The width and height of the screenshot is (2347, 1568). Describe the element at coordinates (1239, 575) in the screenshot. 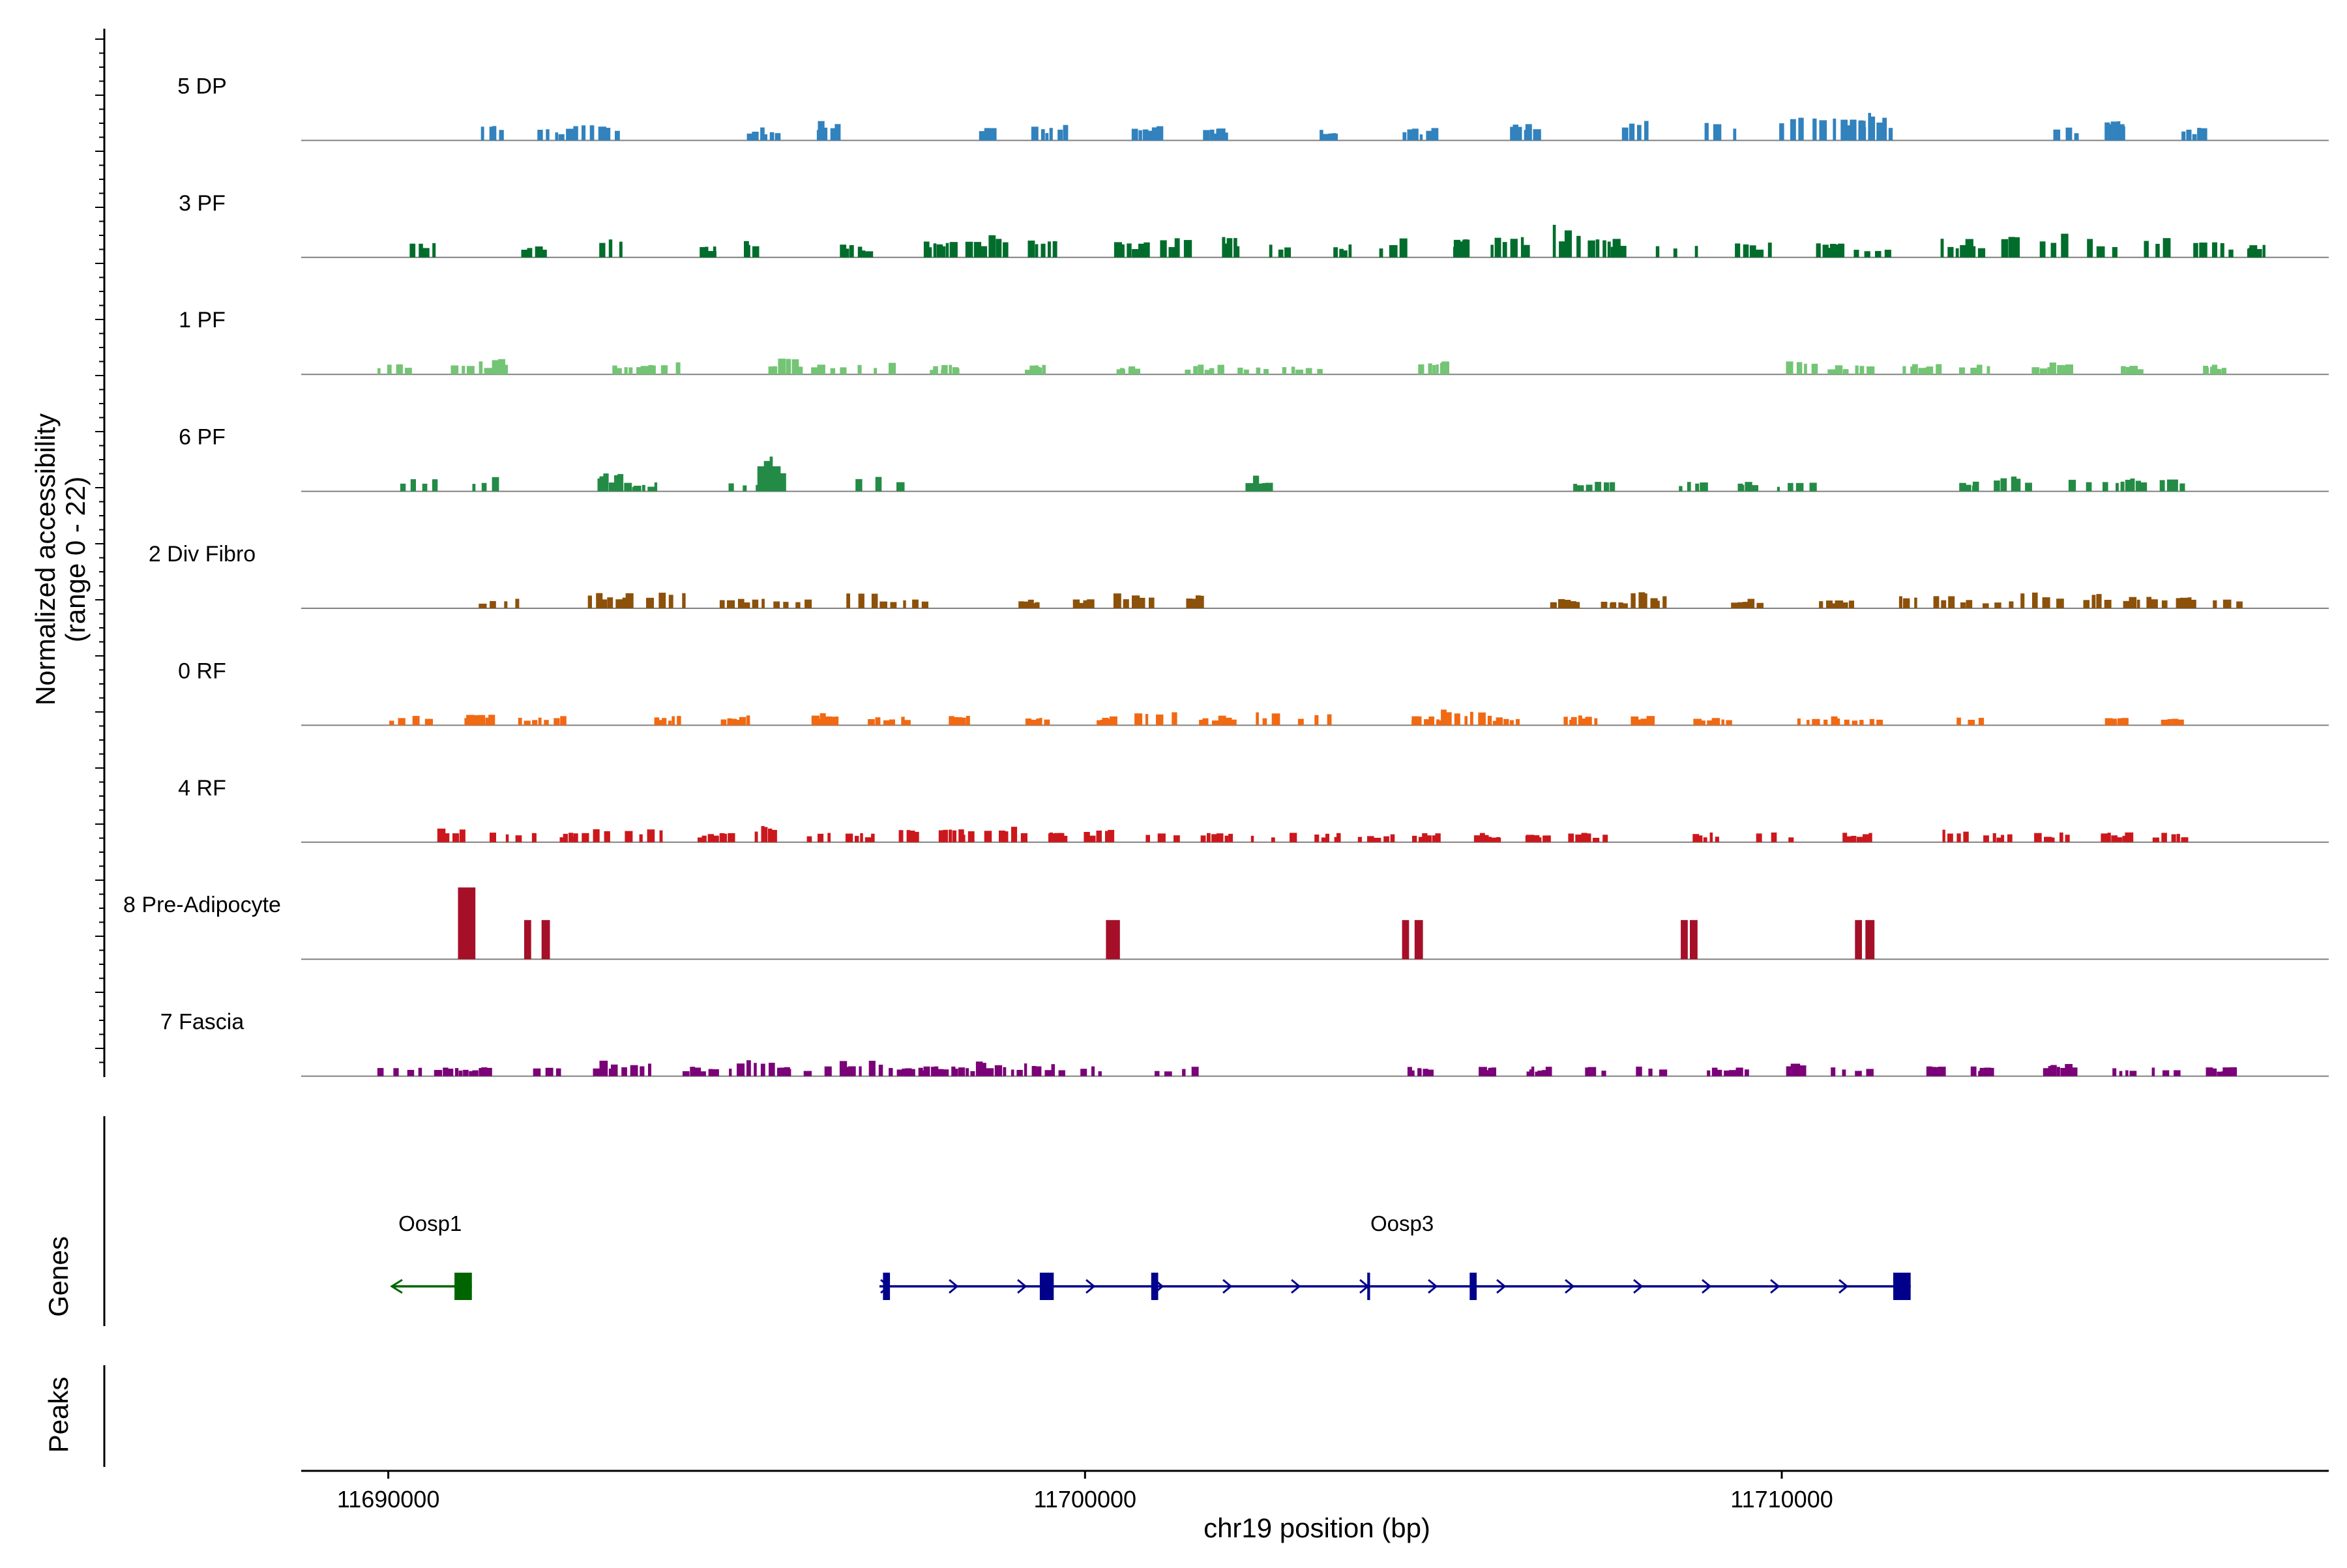

I see `track-2-div-fibro: 2 Div Fibro` at that location.